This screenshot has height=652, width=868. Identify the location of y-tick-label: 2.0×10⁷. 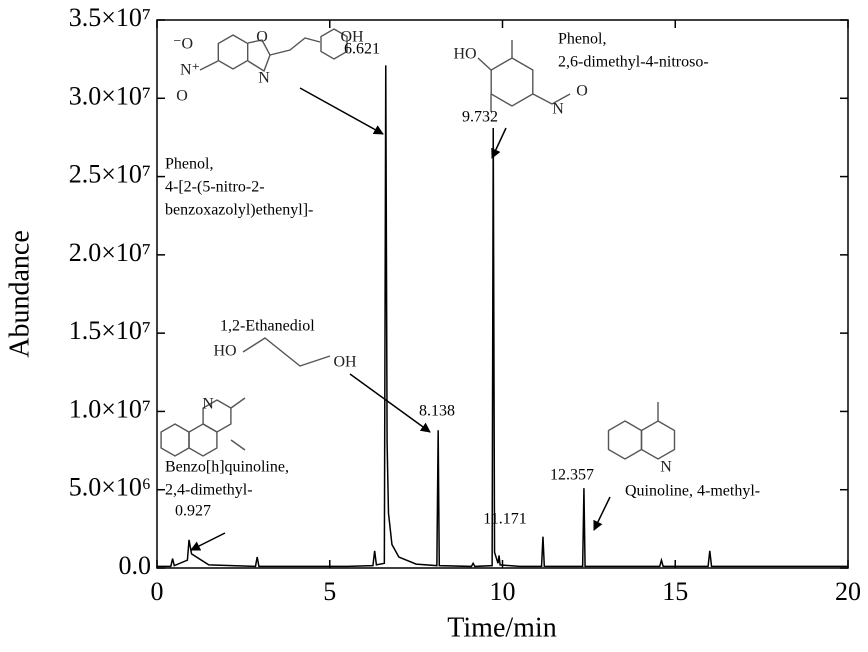
(110, 252).